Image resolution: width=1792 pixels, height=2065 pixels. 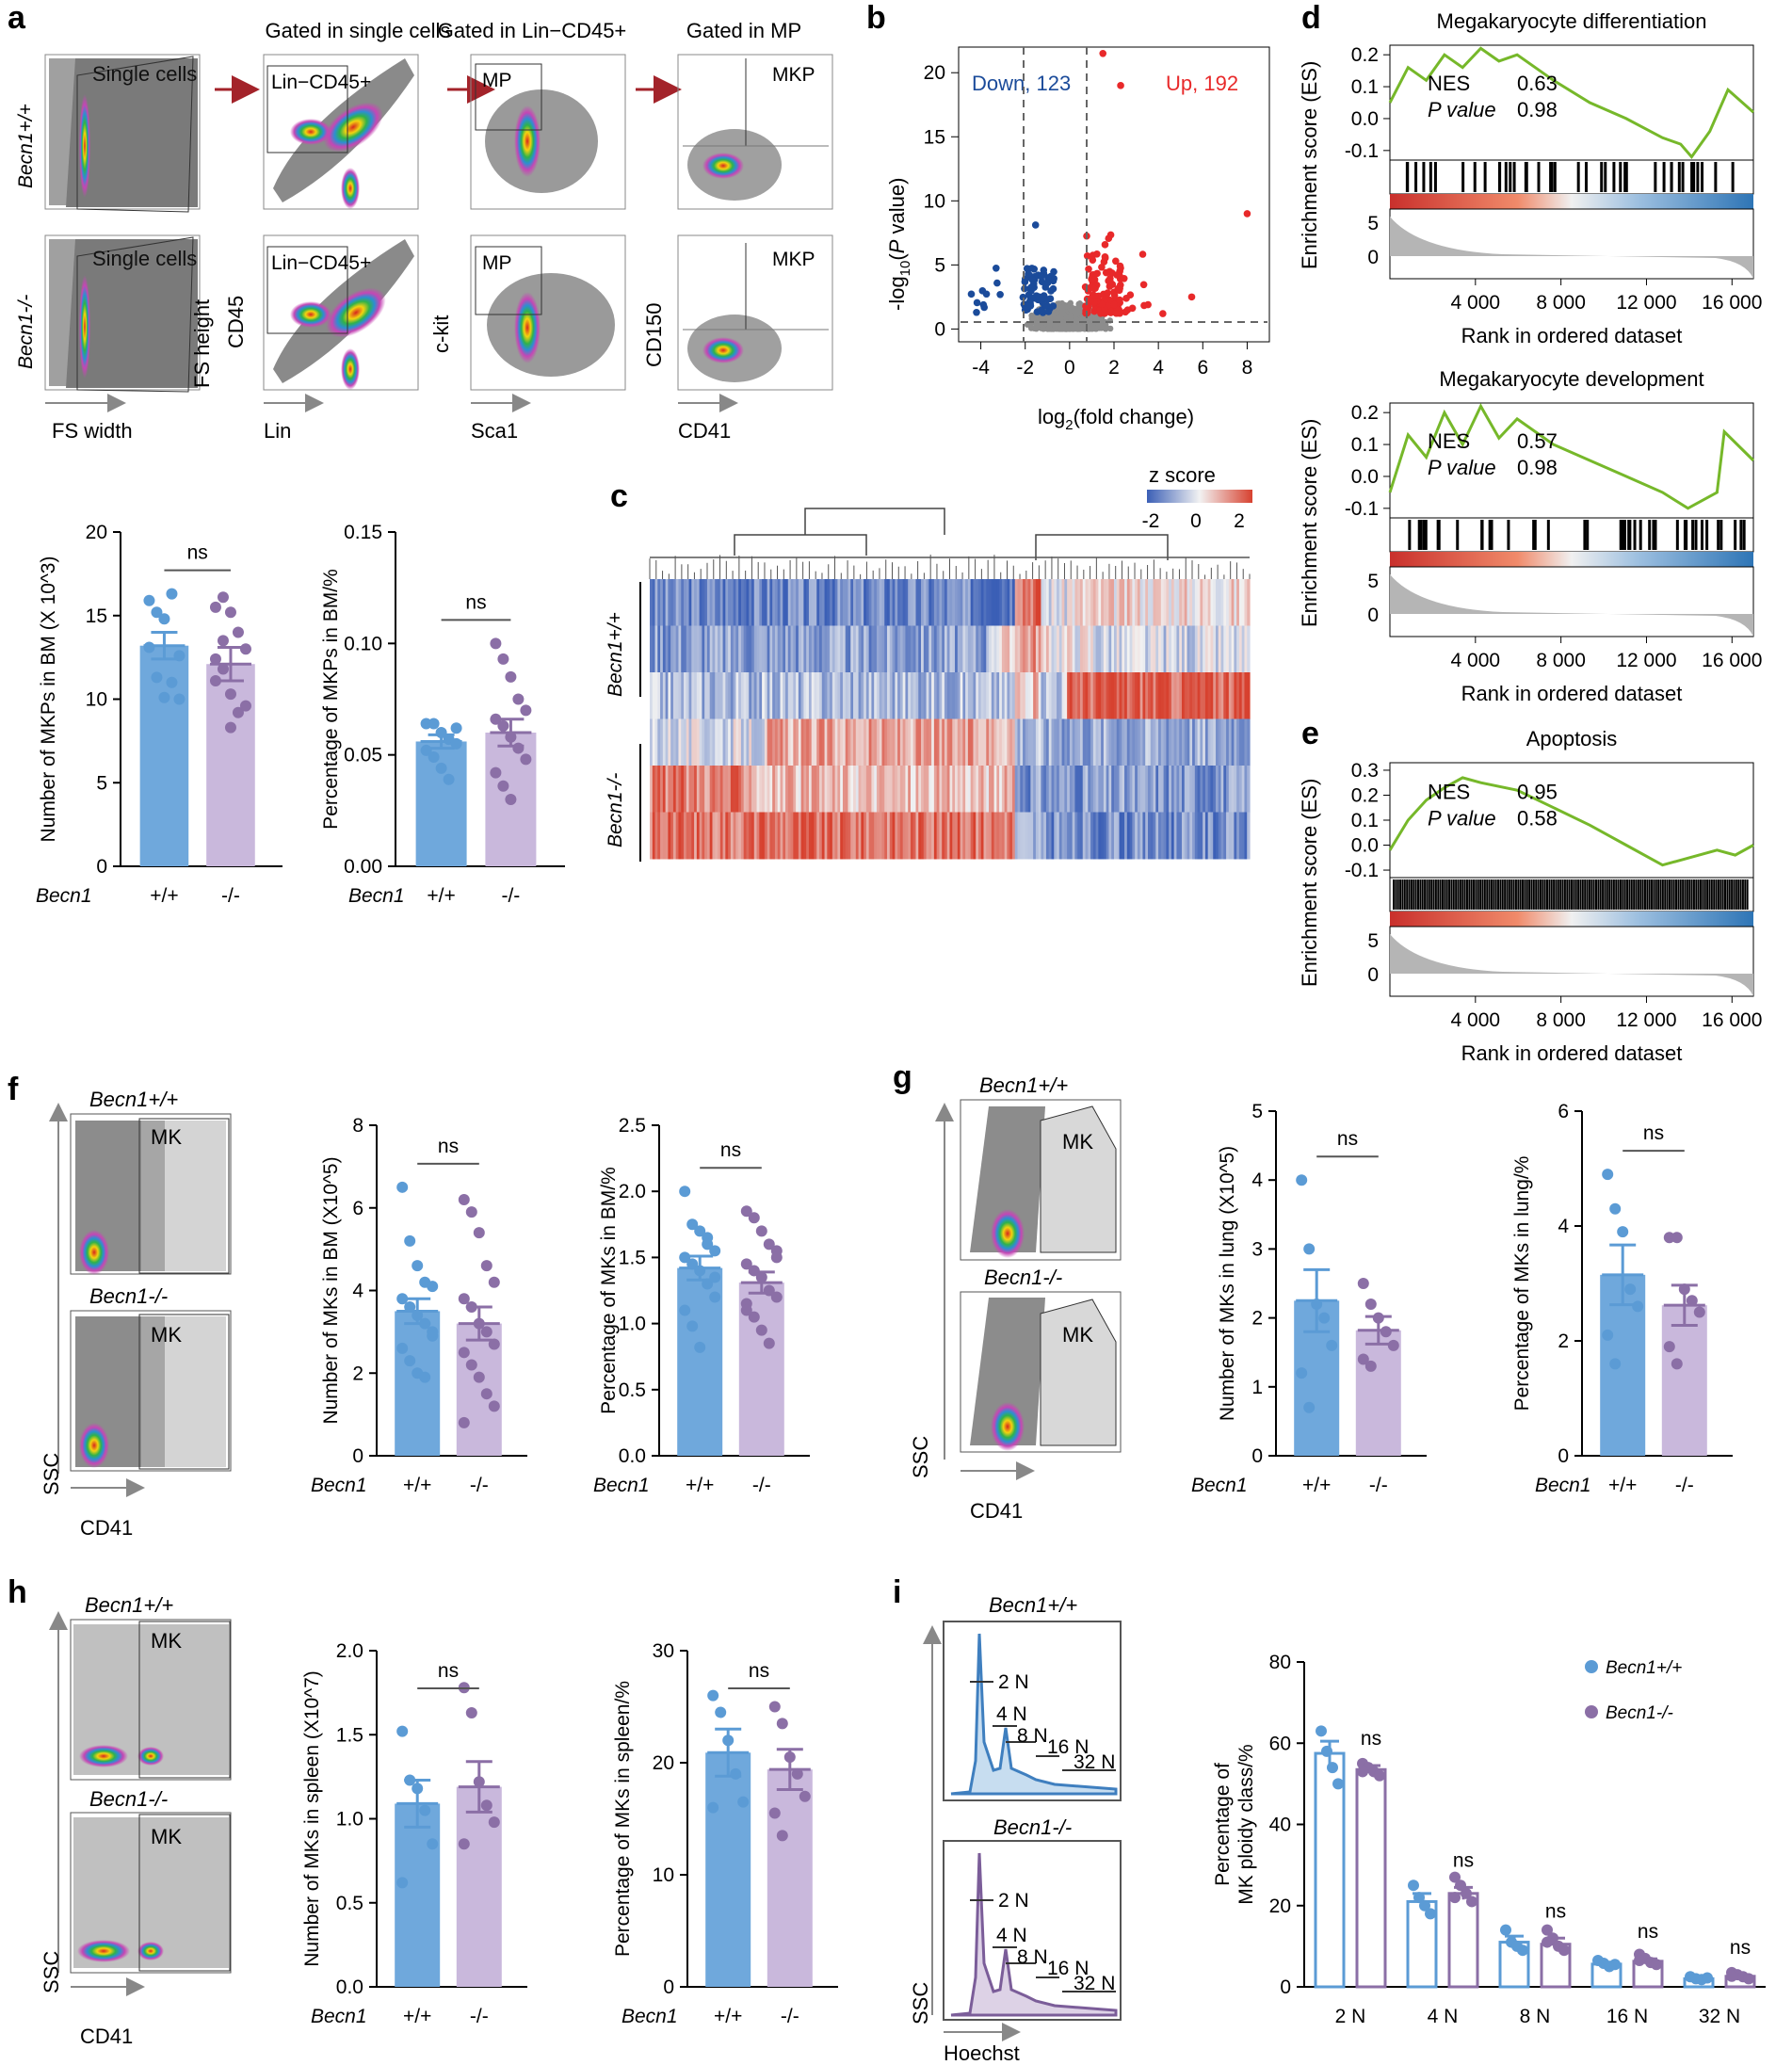 What do you see at coordinates (1537, 468) in the screenshot?
I see `gsea-p-value: 0.98` at bounding box center [1537, 468].